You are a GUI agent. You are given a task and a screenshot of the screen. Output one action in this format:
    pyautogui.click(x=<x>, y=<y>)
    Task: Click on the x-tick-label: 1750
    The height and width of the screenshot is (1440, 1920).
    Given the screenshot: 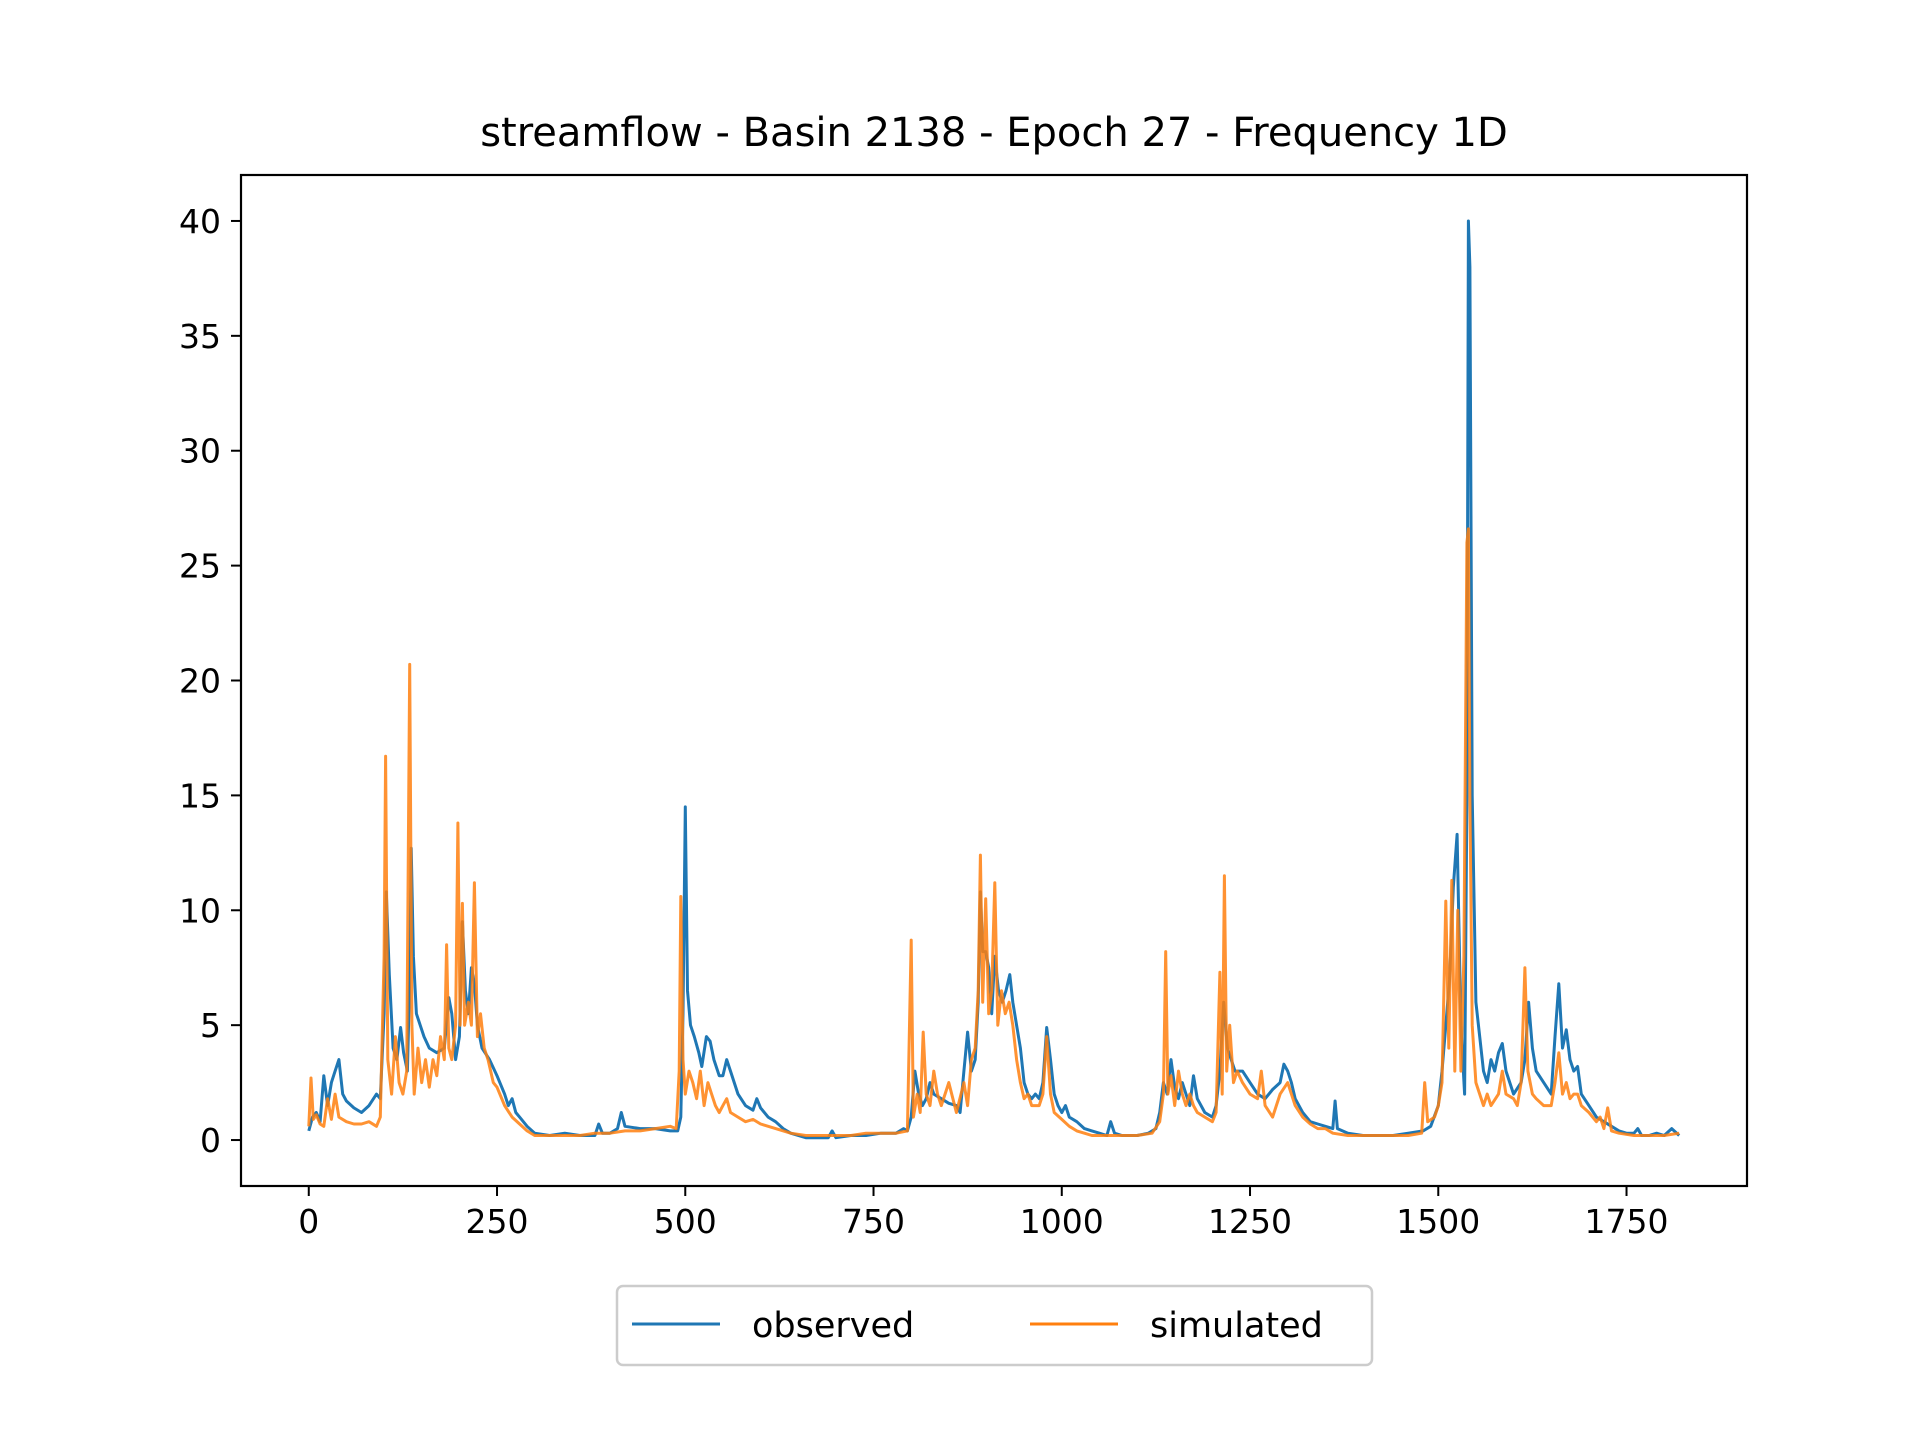 What is the action you would take?
    pyautogui.click(x=1627, y=1221)
    